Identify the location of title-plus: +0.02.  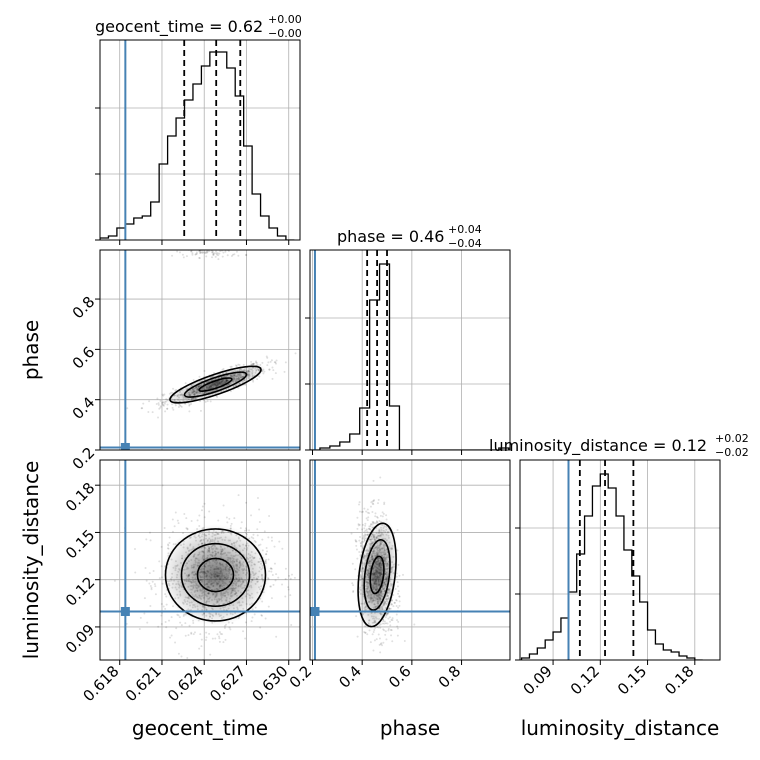
(732, 438).